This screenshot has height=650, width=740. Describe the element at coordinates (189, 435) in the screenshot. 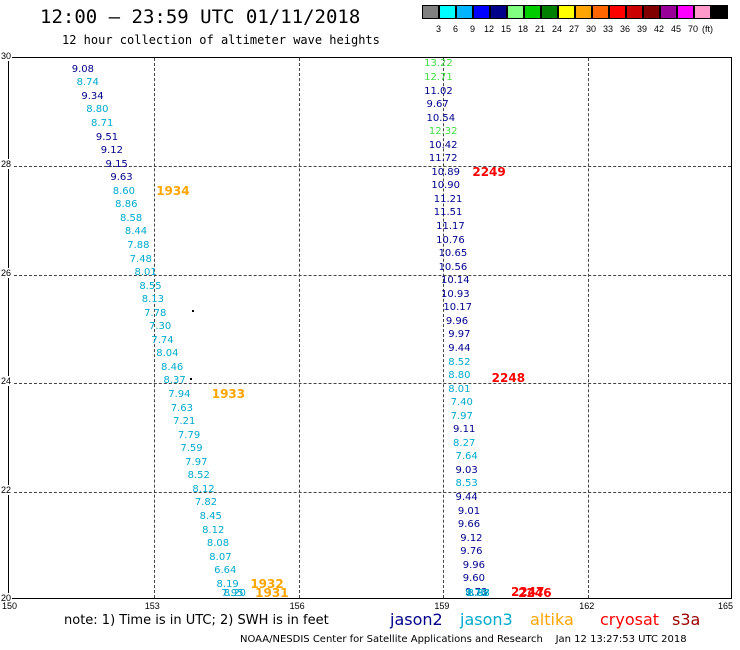

I see `wave-height-obs: 7.79` at that location.